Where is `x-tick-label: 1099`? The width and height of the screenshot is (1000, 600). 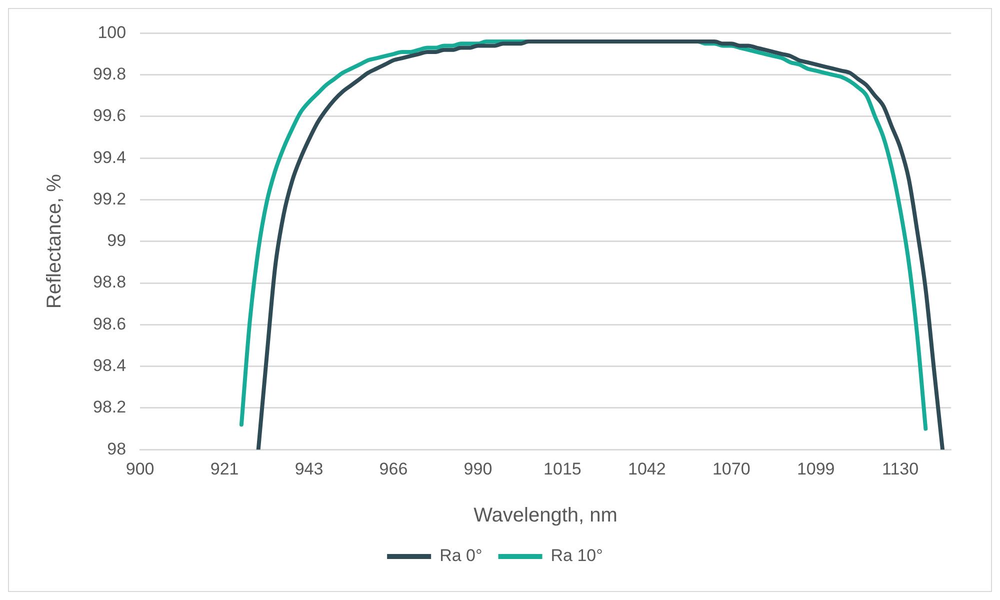 x-tick-label: 1099 is located at coordinates (815, 468).